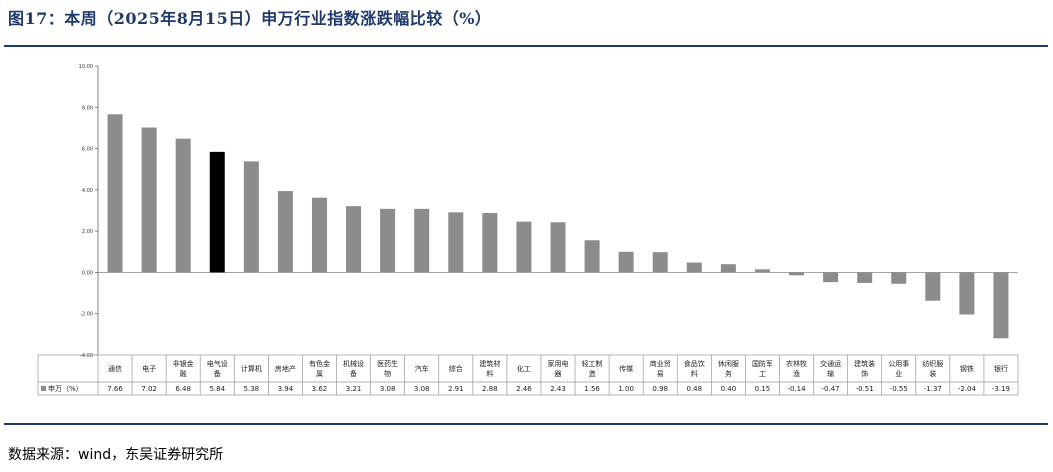 This screenshot has width=1053, height=472. I want to click on category-label: 钢铁, so click(967, 368).